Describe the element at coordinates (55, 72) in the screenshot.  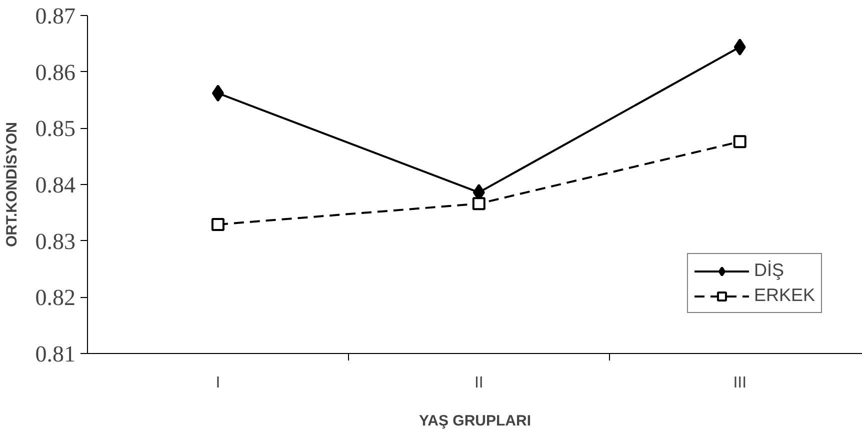
I see `y-tick-label: 0.86` at that location.